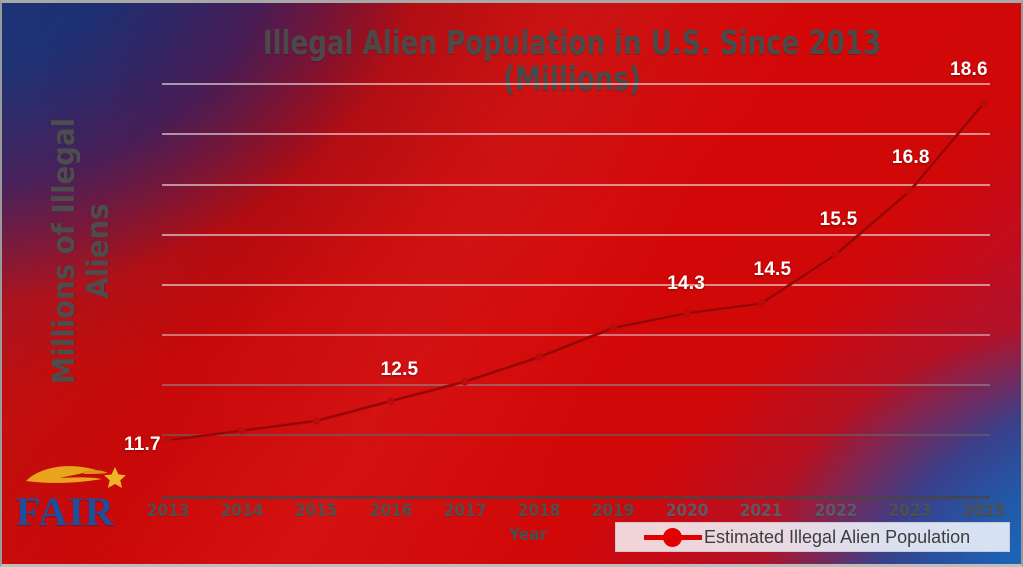  What do you see at coordinates (465, 511) in the screenshot?
I see `x-tick-2017: 2017` at bounding box center [465, 511].